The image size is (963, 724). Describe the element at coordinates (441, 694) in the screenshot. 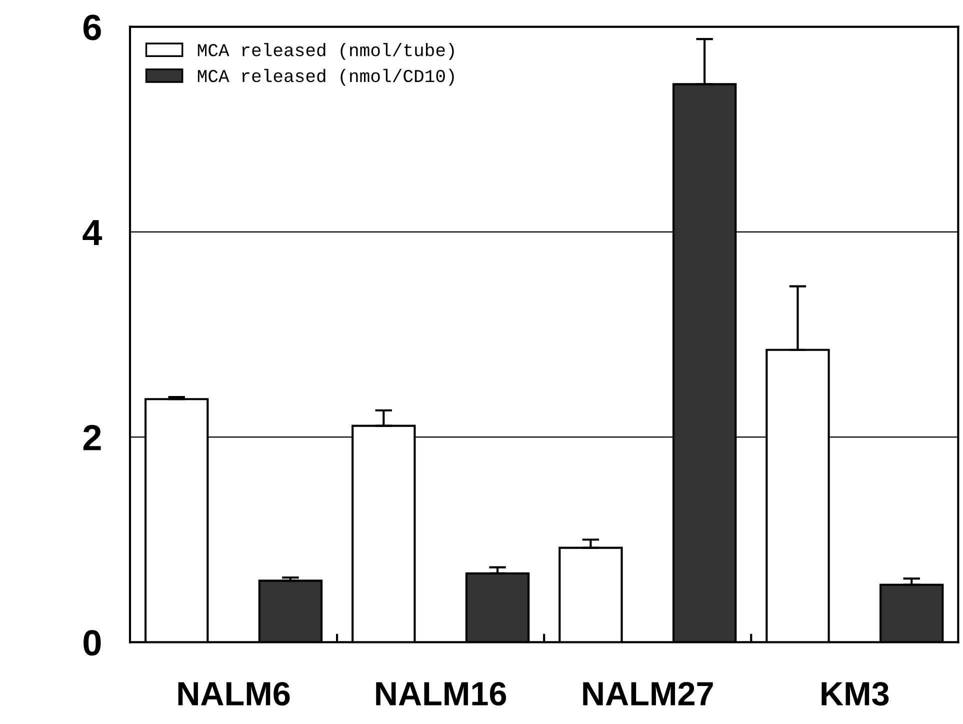

I see `x-tick-label: NALM16` at that location.